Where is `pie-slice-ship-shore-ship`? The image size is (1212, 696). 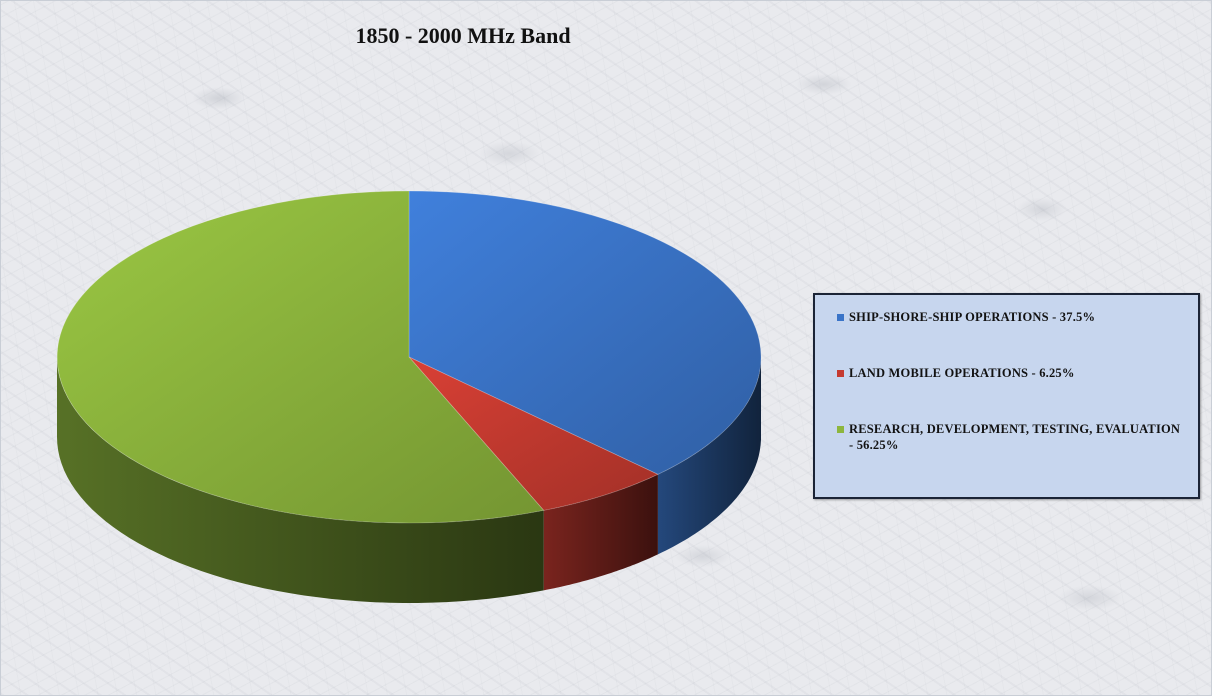
pie-slice-ship-shore-ship is located at coordinates (585, 332).